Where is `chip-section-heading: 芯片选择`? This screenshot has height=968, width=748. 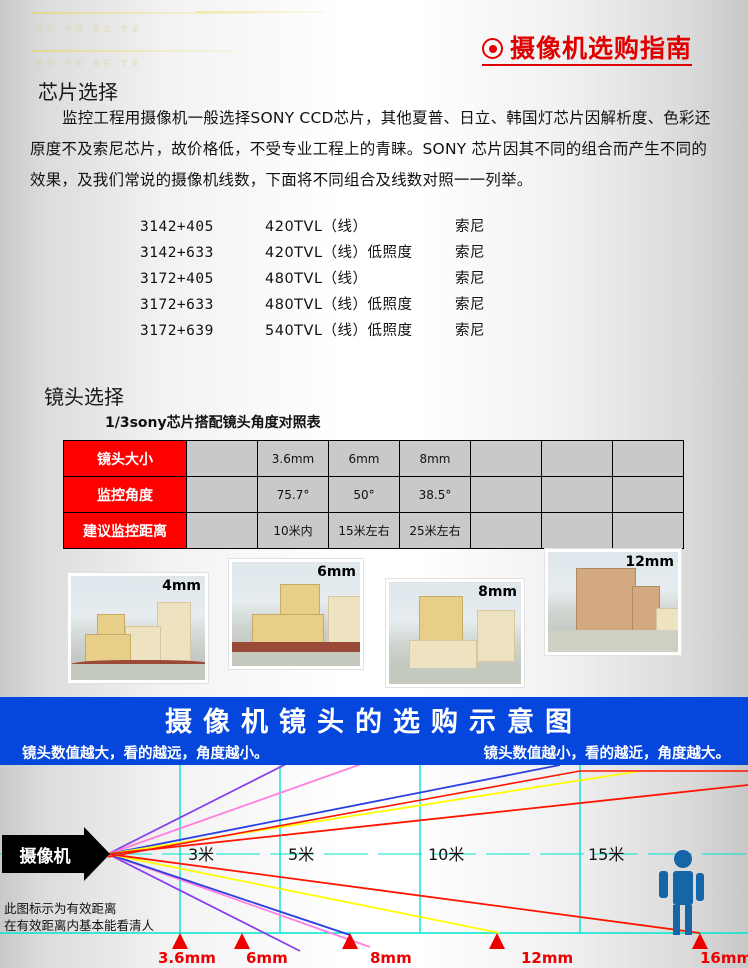
chip-section-heading: 芯片选择 is located at coordinates (78, 92).